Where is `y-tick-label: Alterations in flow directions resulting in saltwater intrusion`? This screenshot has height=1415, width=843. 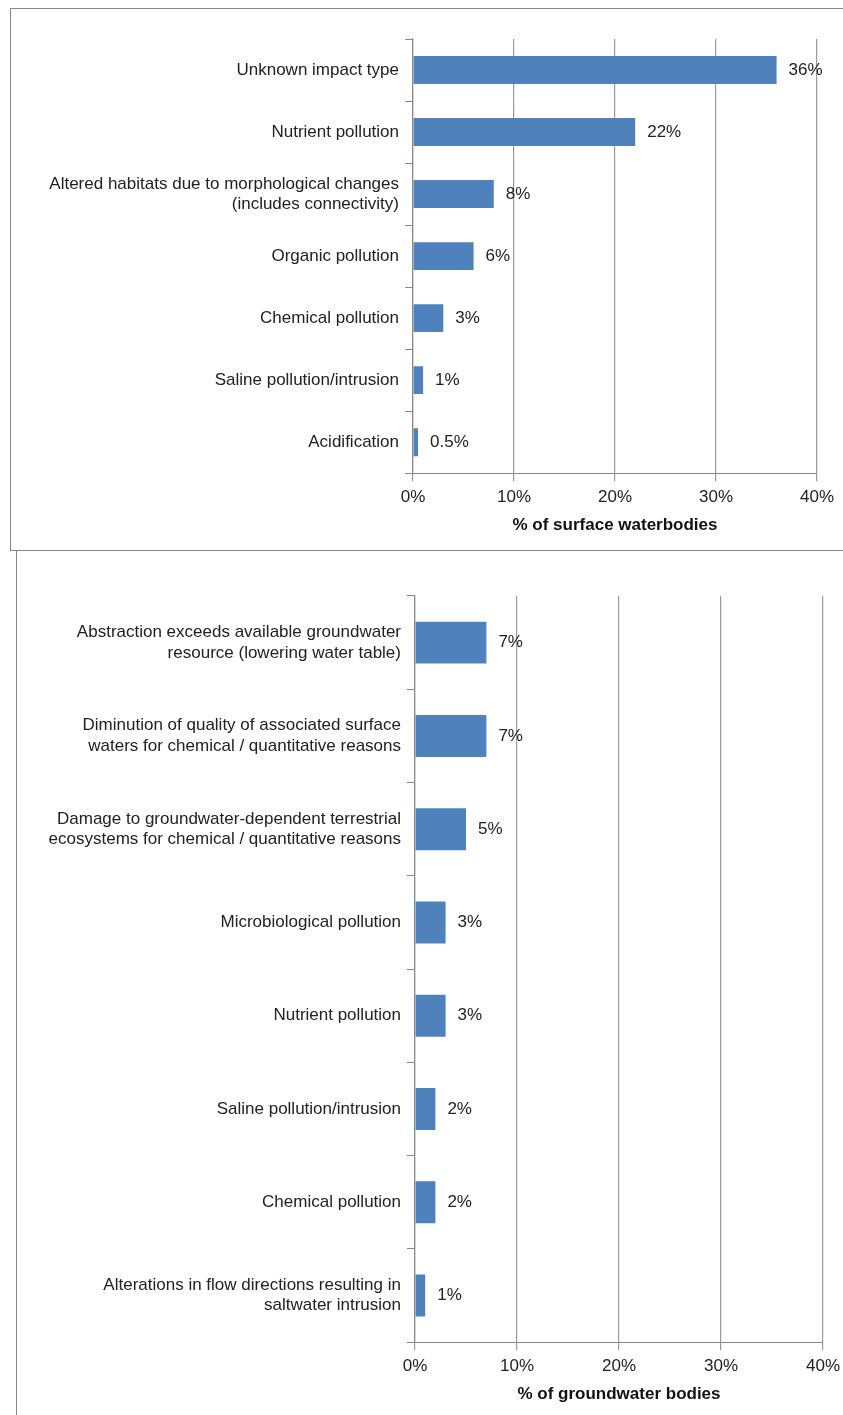 y-tick-label: Alterations in flow directions resulting in saltwater intrusion is located at coordinates (252, 1295).